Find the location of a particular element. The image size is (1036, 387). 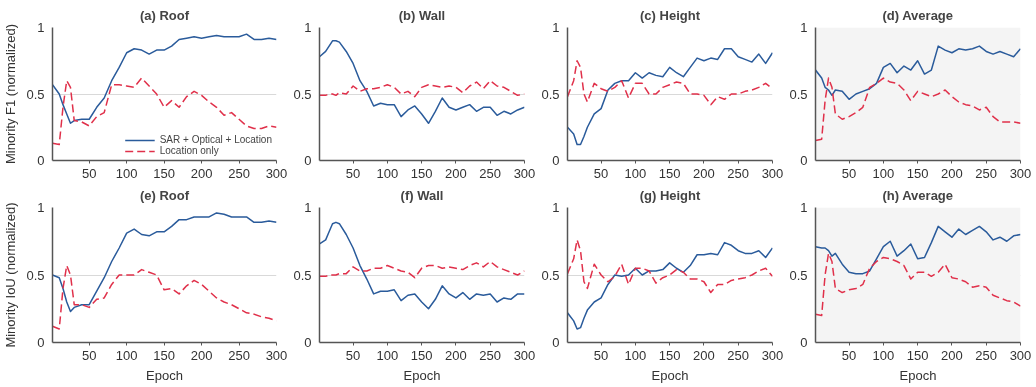

chart-title: (f) Wall is located at coordinates (422, 195).